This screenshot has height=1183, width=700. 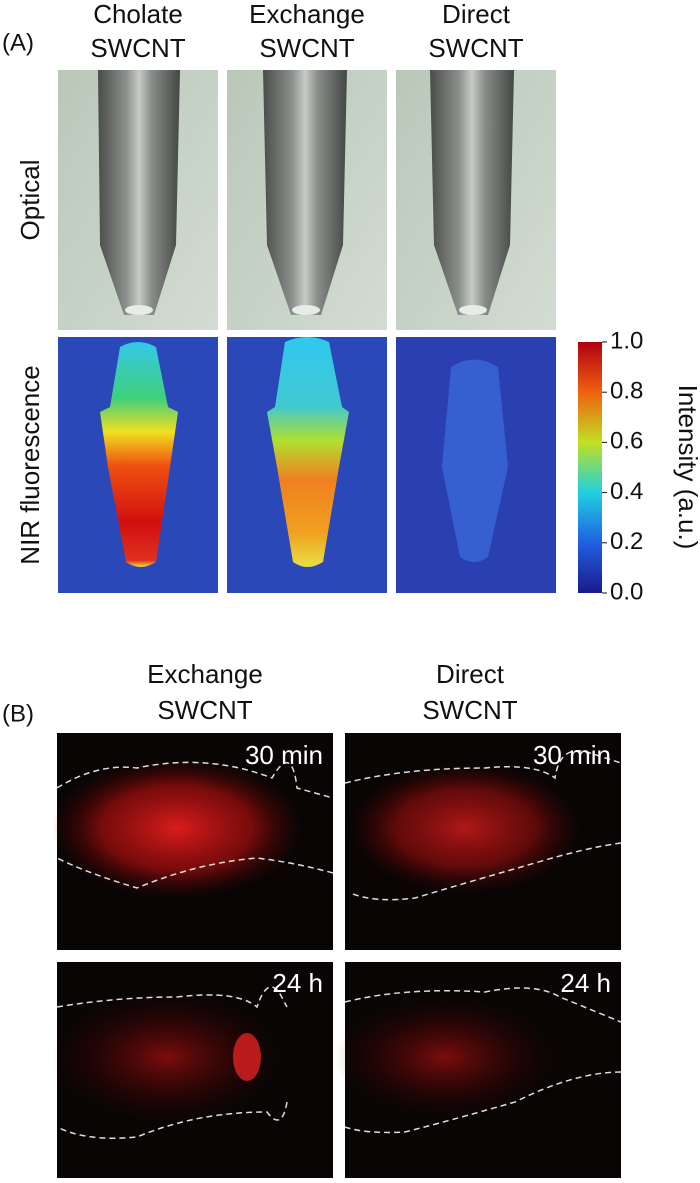 What do you see at coordinates (590, 467) in the screenshot?
I see `colorbar` at bounding box center [590, 467].